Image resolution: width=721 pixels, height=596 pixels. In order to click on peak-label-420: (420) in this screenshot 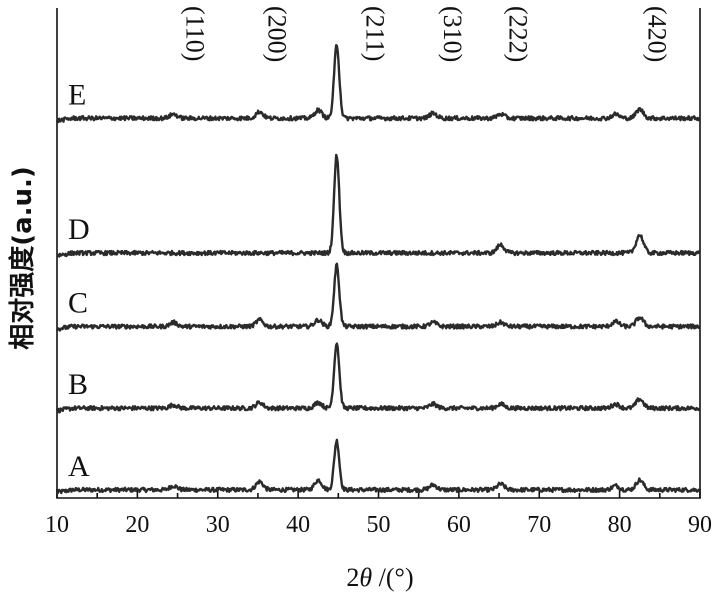, I will do `click(657, 34)`.